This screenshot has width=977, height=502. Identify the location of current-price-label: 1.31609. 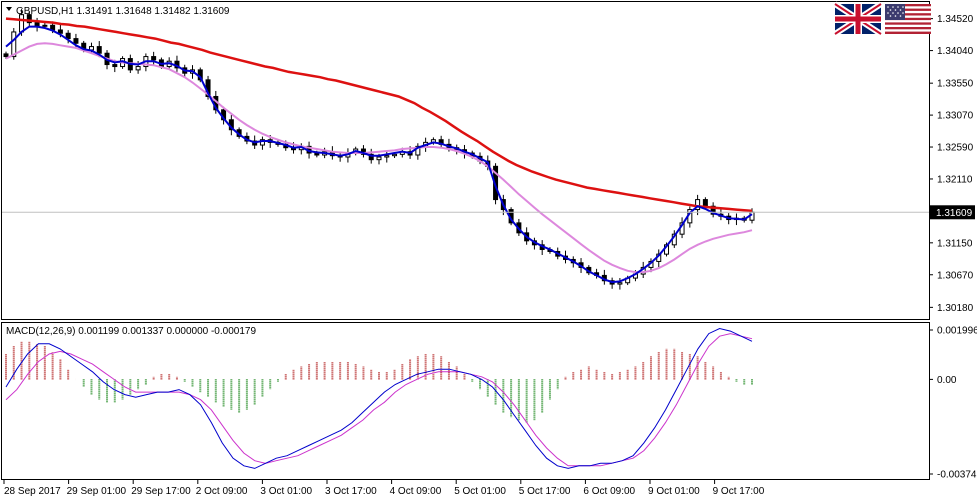
(954, 213).